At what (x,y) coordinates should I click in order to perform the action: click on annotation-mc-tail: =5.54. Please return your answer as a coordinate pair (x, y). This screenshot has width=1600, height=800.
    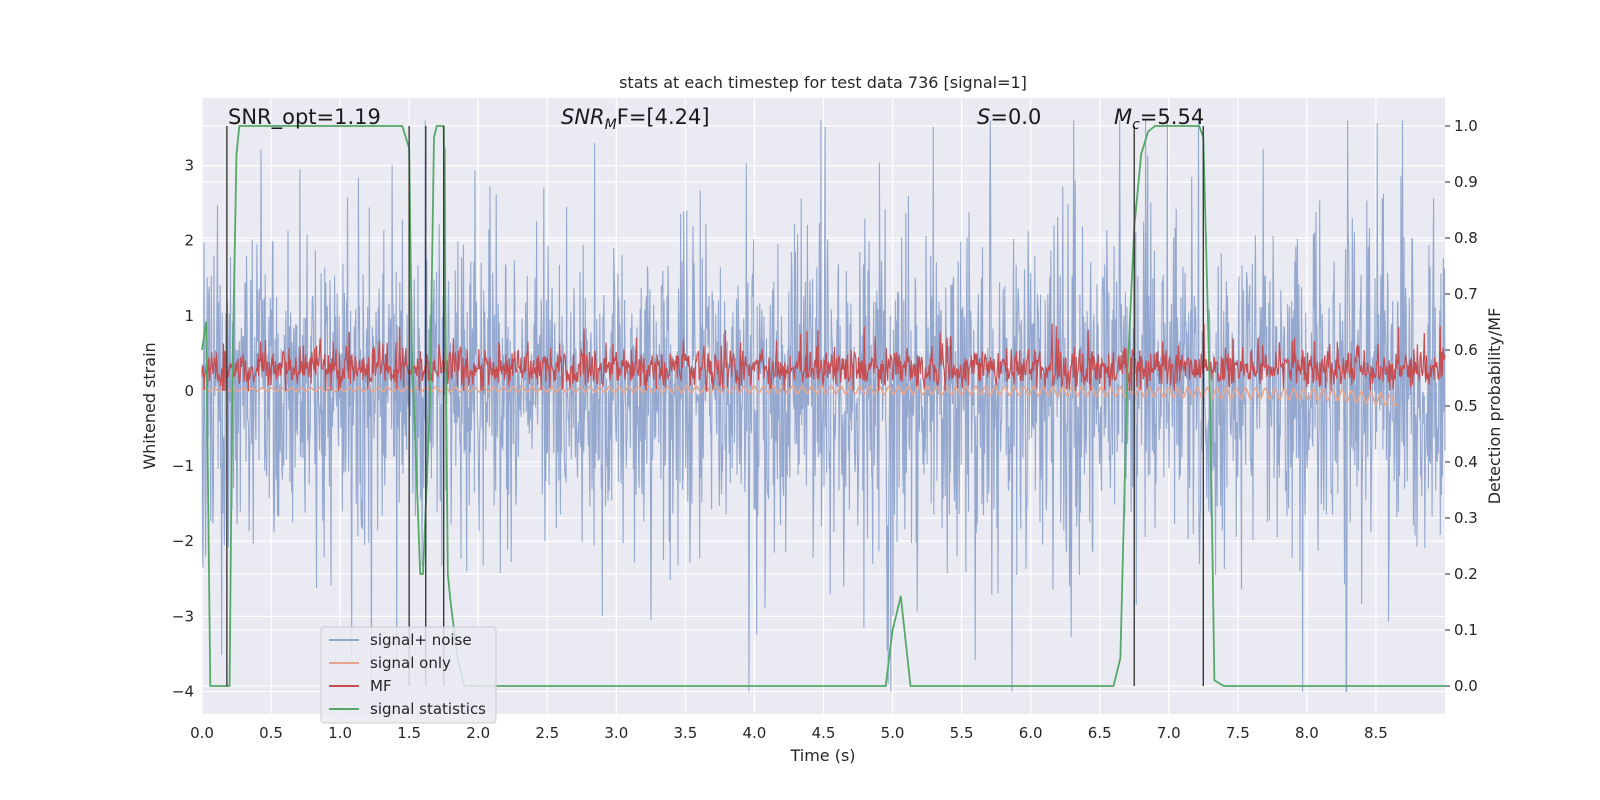
    Looking at the image, I should click on (1172, 117).